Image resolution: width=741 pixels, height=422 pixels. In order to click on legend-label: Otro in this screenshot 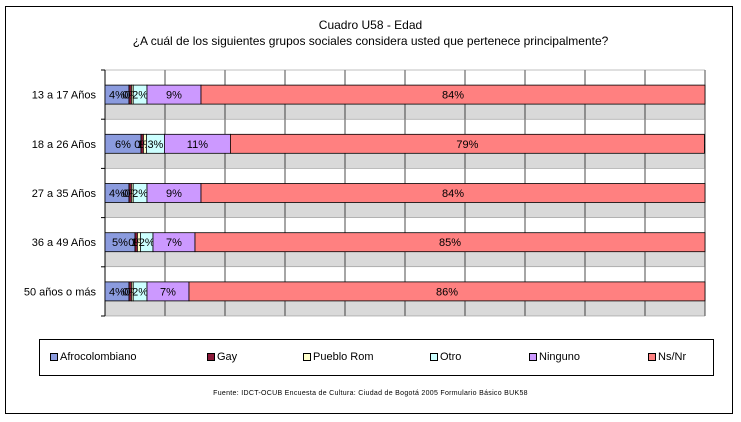, I will do `click(451, 357)`.